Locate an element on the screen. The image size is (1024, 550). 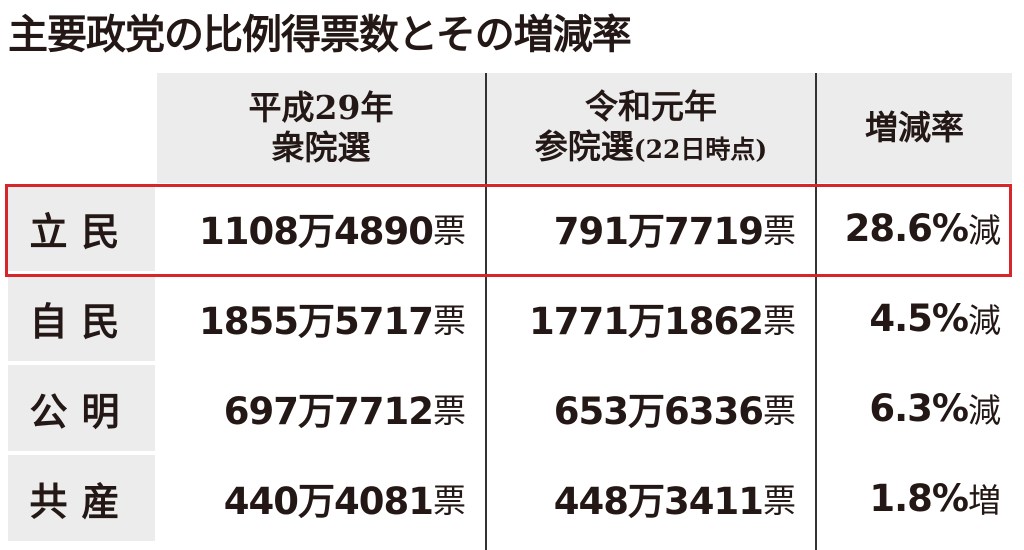
header-2017: 平成29年 衆院選 is located at coordinates (321, 128).